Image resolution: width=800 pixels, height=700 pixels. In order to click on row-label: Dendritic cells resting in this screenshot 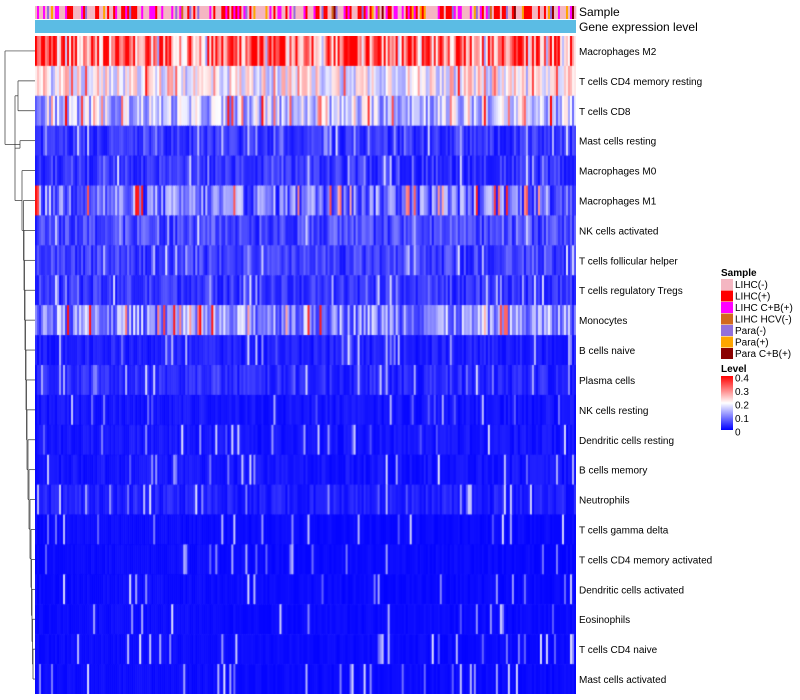, I will do `click(626, 441)`.